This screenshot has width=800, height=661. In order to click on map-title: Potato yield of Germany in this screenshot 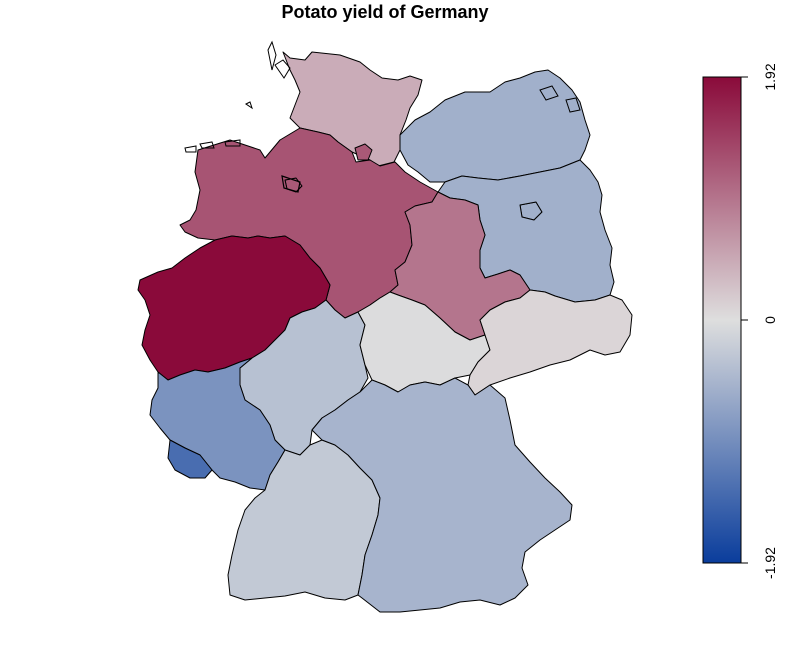, I will do `click(385, 12)`.